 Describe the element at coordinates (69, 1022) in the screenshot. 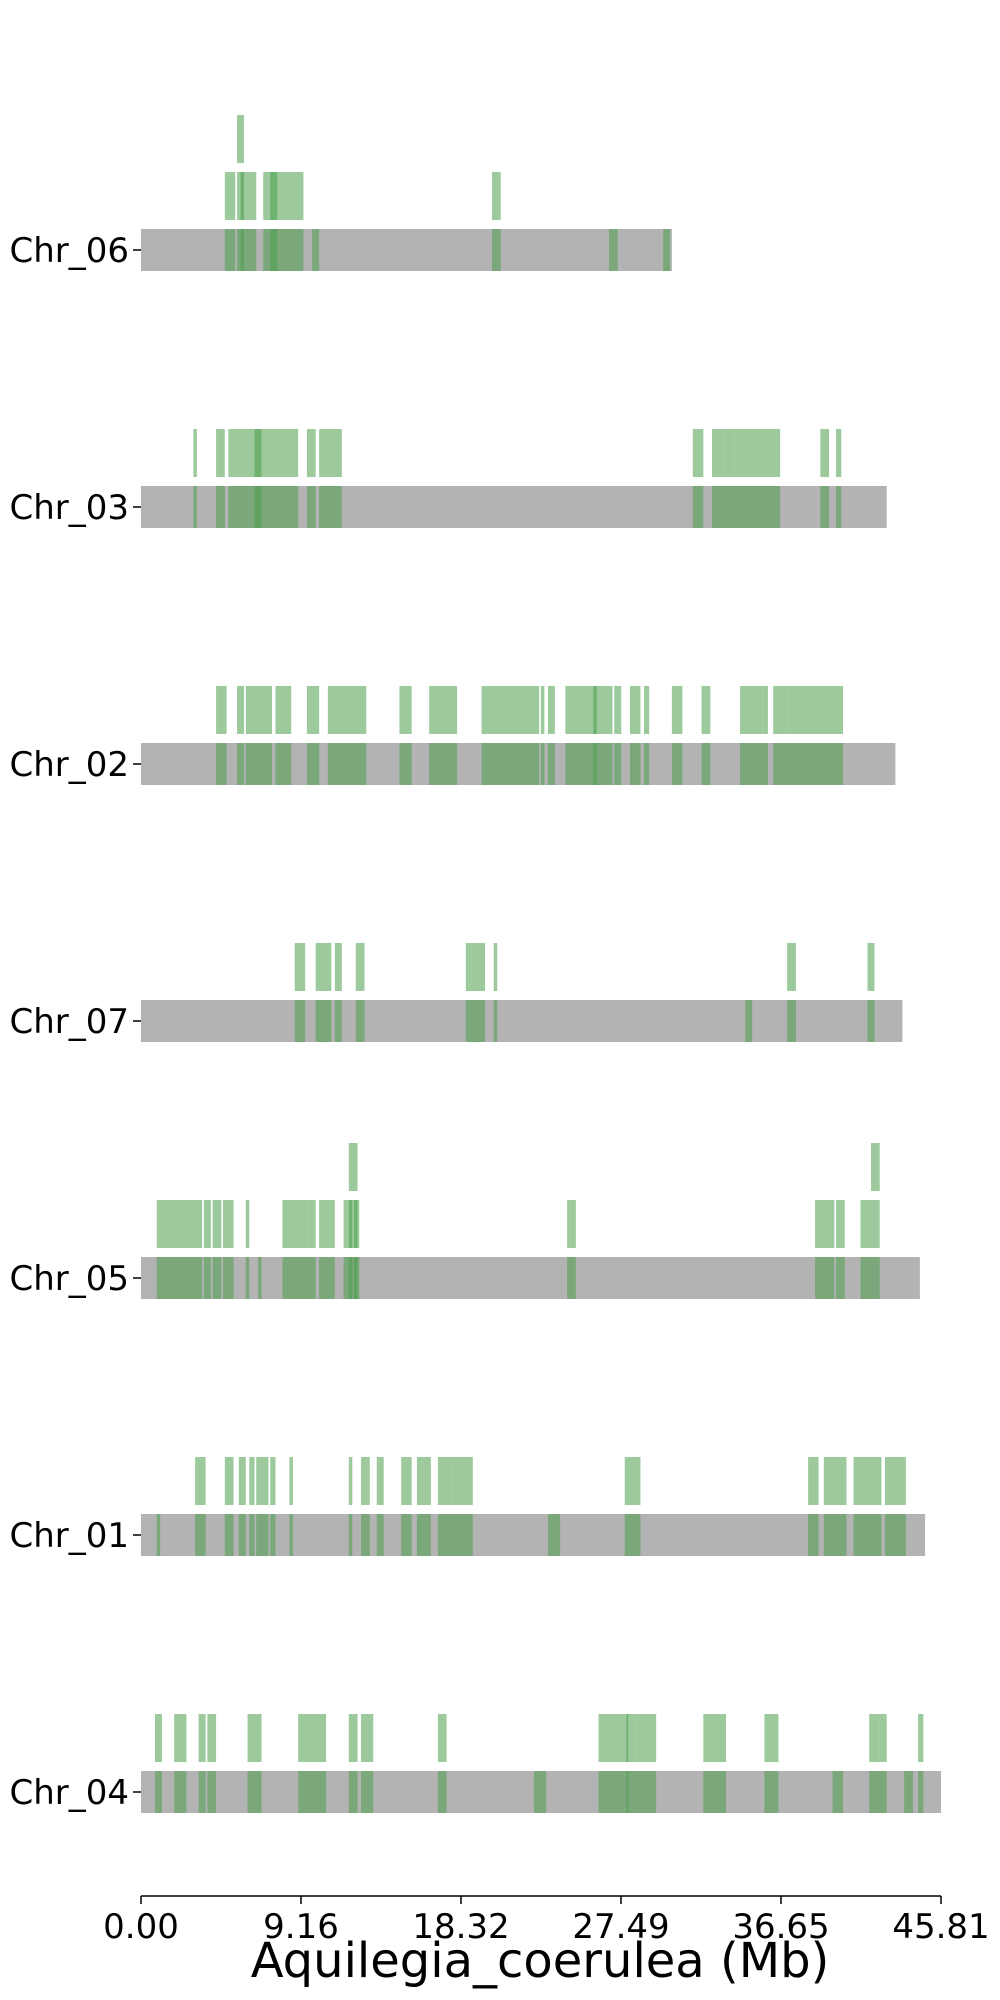

I see `chromosome-label: Chr_07` at that location.